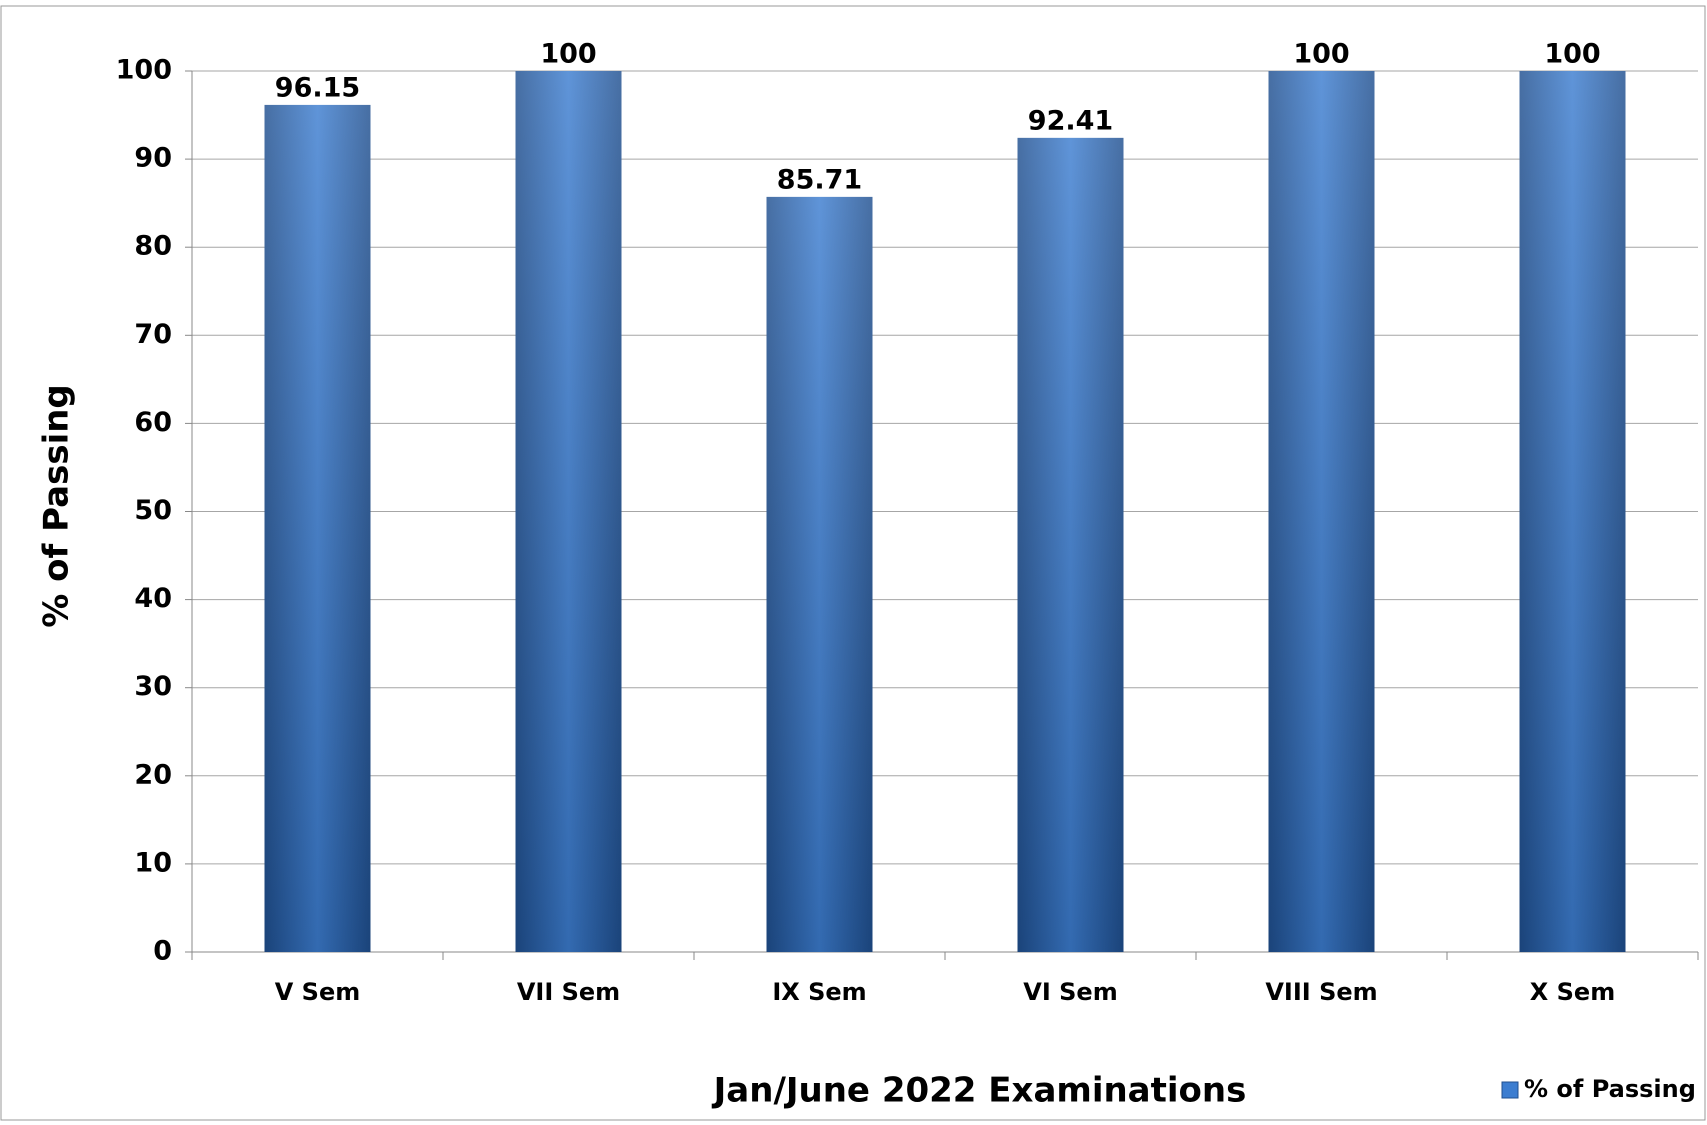  Describe the element at coordinates (1572, 992) in the screenshot. I see `x-tick-label: X Sem` at that location.